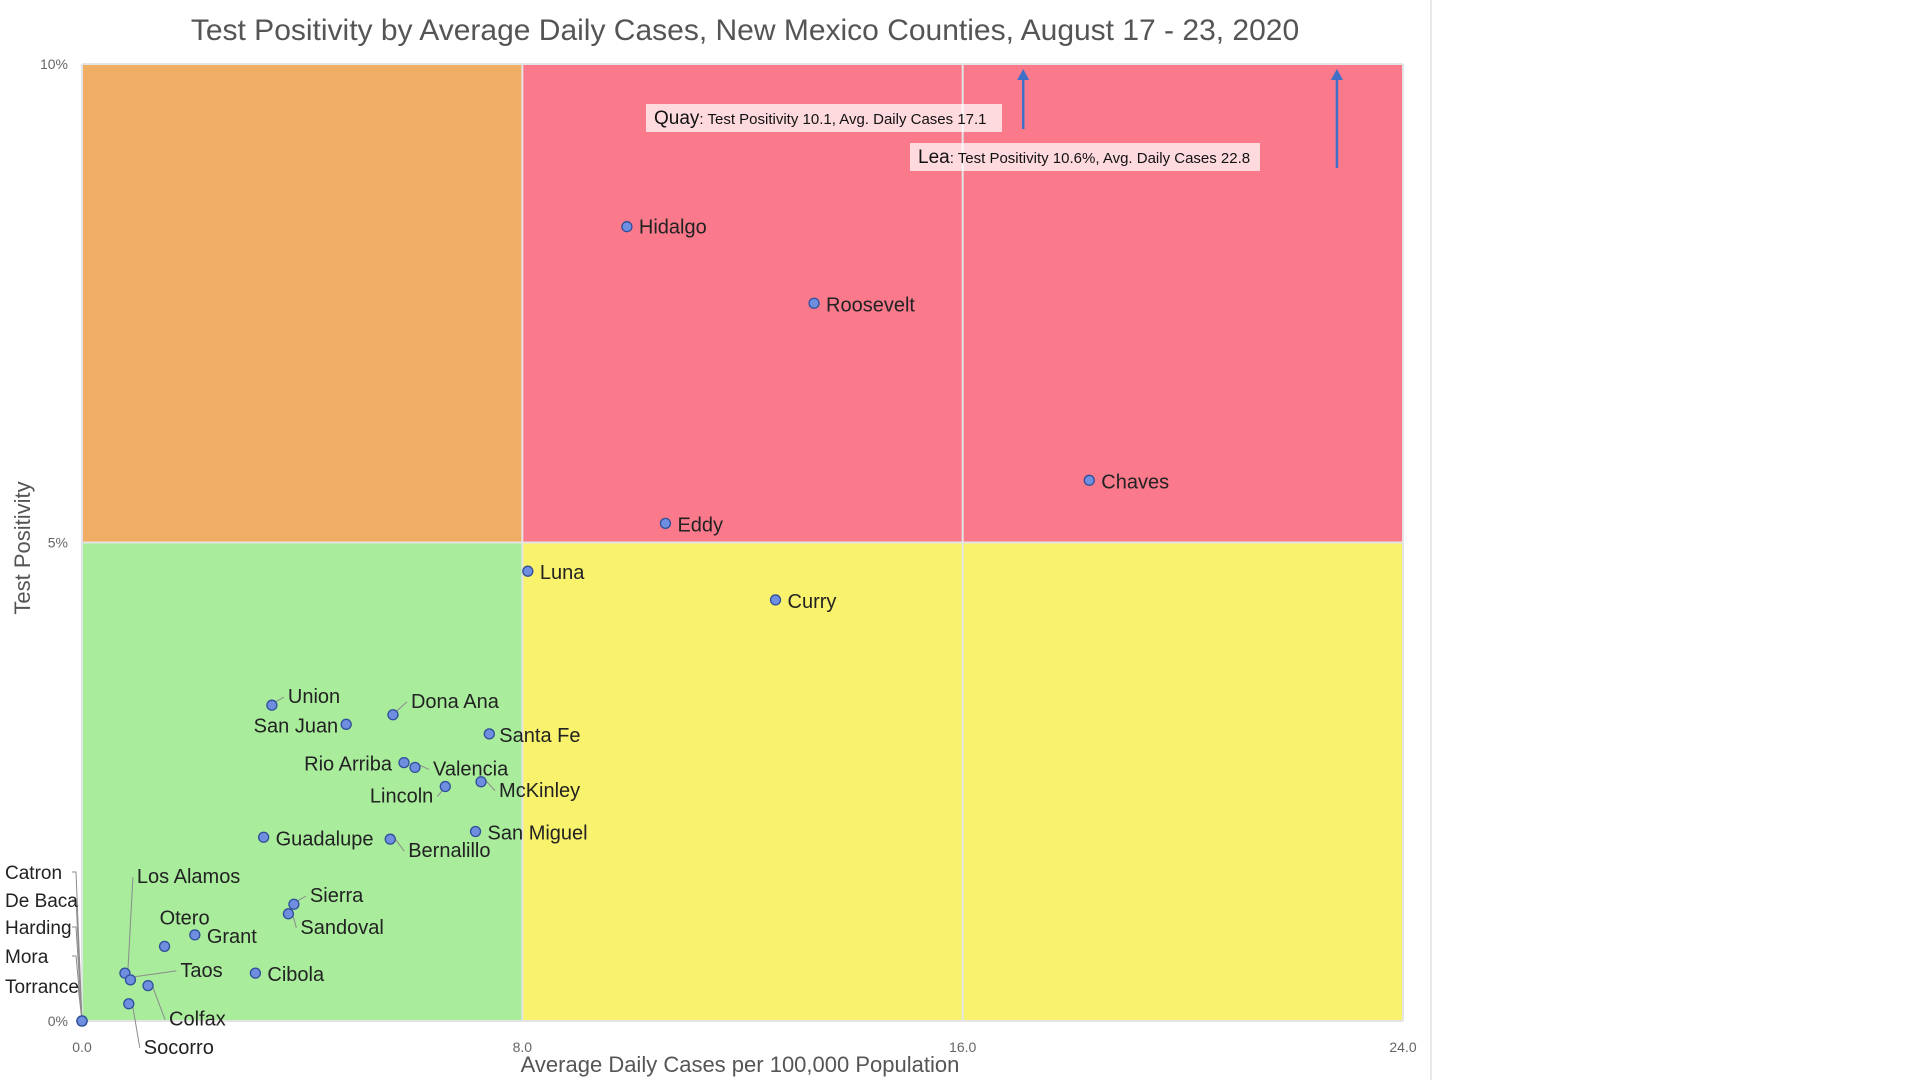 The width and height of the screenshot is (1920, 1085). I want to click on x-axis-ticks: 0.0 8.0 16.0 24.0, so click(744, 1047).